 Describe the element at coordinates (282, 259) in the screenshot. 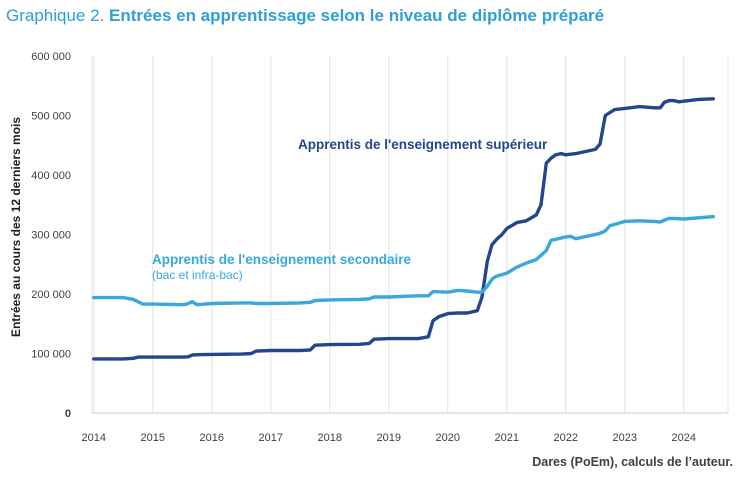

I see `annotation-secondaire: Apprentis de l'enseignement secondaire` at that location.